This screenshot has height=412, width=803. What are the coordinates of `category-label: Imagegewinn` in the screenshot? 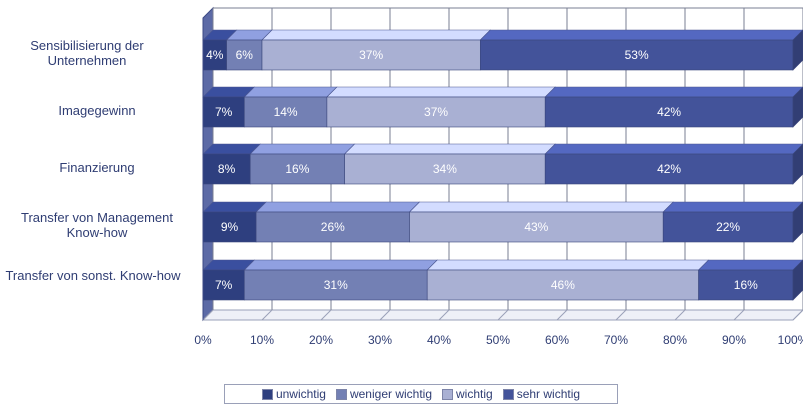 It's located at (97, 110).